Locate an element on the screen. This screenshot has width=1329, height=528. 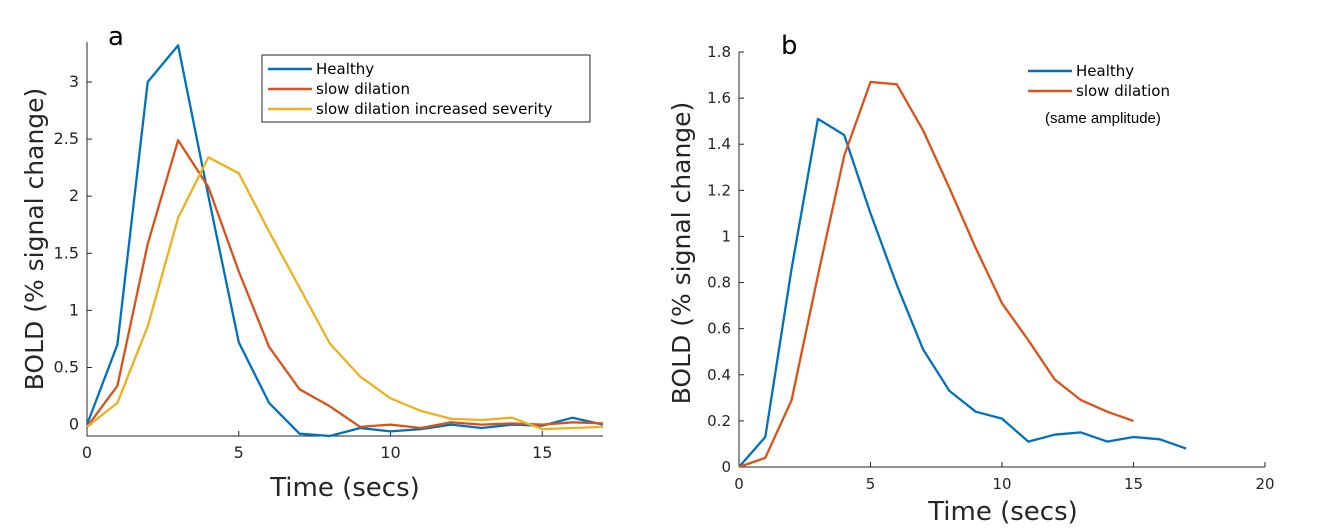
y-tick-label: 1.8 is located at coordinates (719, 52).